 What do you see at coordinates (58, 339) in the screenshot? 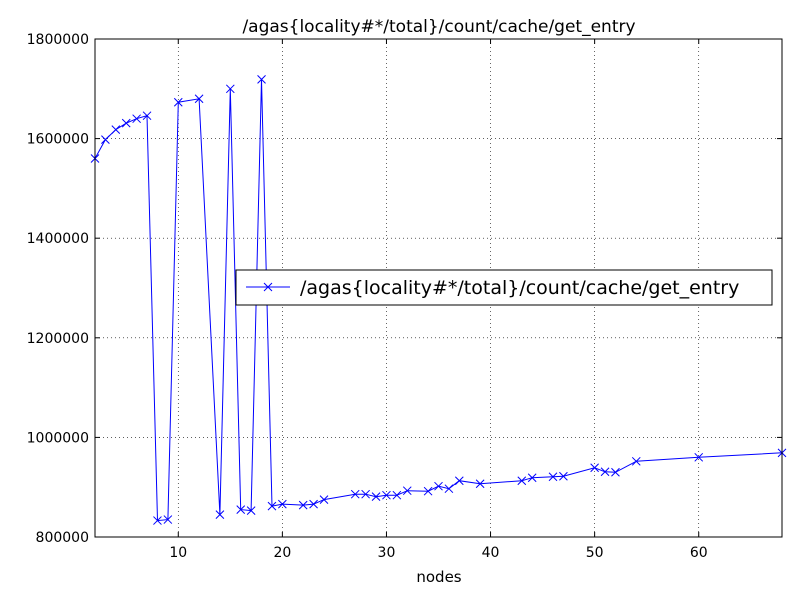
I see `y-tick-label: 1200000` at bounding box center [58, 339].